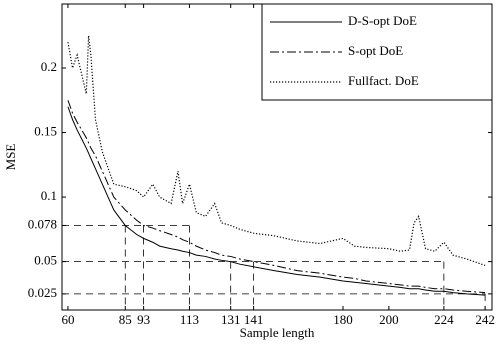 This screenshot has height=344, width=500. What do you see at coordinates (485, 319) in the screenshot?
I see `x-tick-label: 242` at bounding box center [485, 319].